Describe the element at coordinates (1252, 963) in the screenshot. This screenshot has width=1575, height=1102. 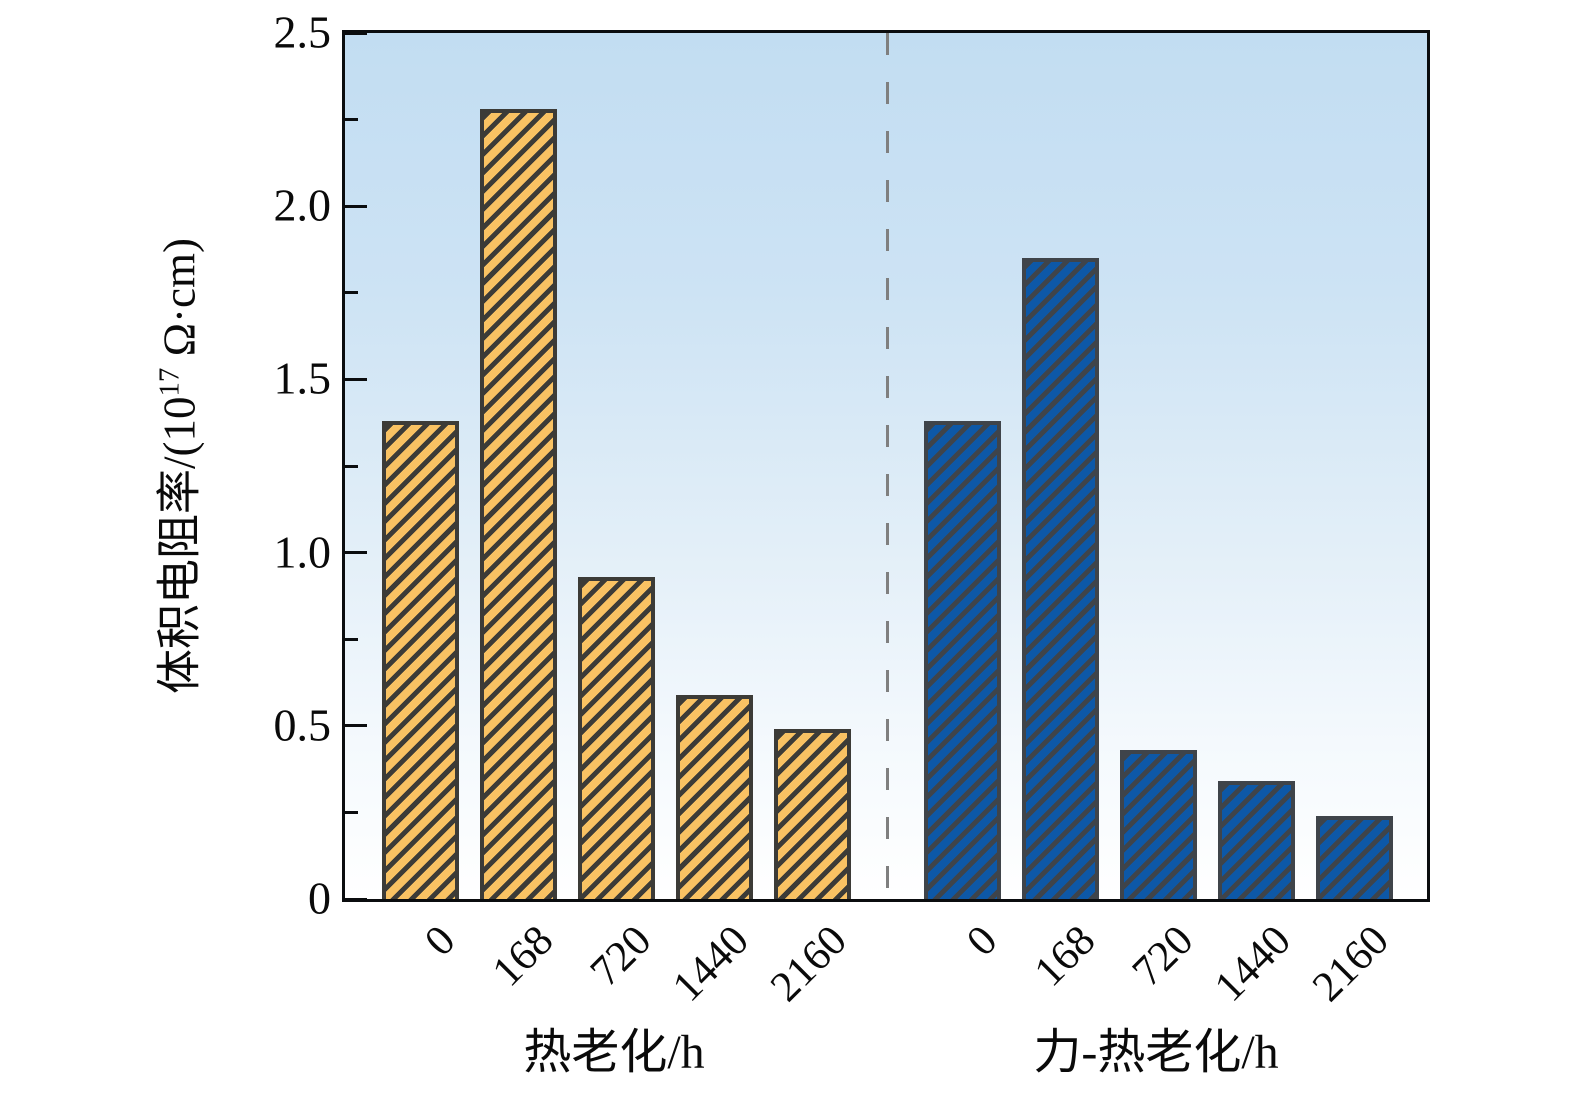
I see `x-tick-label-force-thermal-aging: 1440` at that location.